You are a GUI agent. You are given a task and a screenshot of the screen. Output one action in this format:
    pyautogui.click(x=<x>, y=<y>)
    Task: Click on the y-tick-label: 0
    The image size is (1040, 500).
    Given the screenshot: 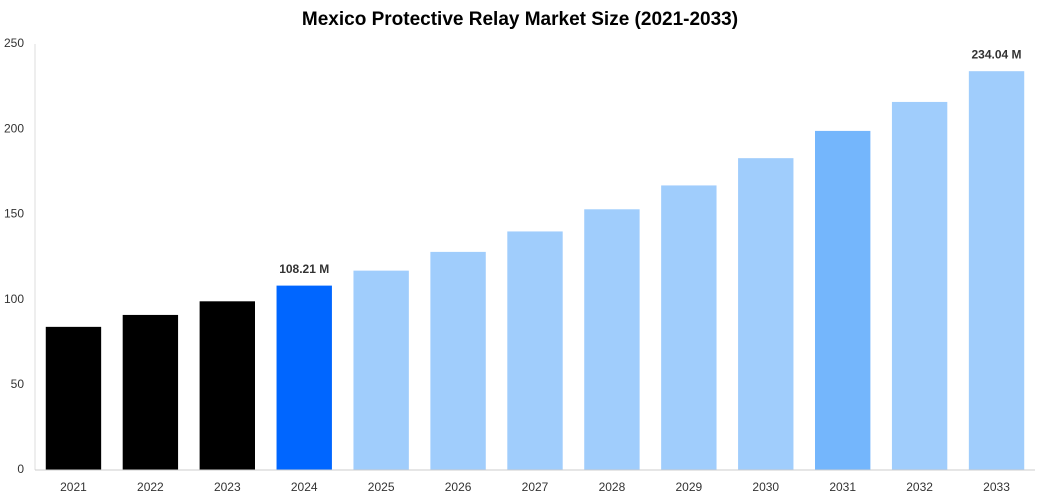 What is the action you would take?
    pyautogui.click(x=20, y=469)
    